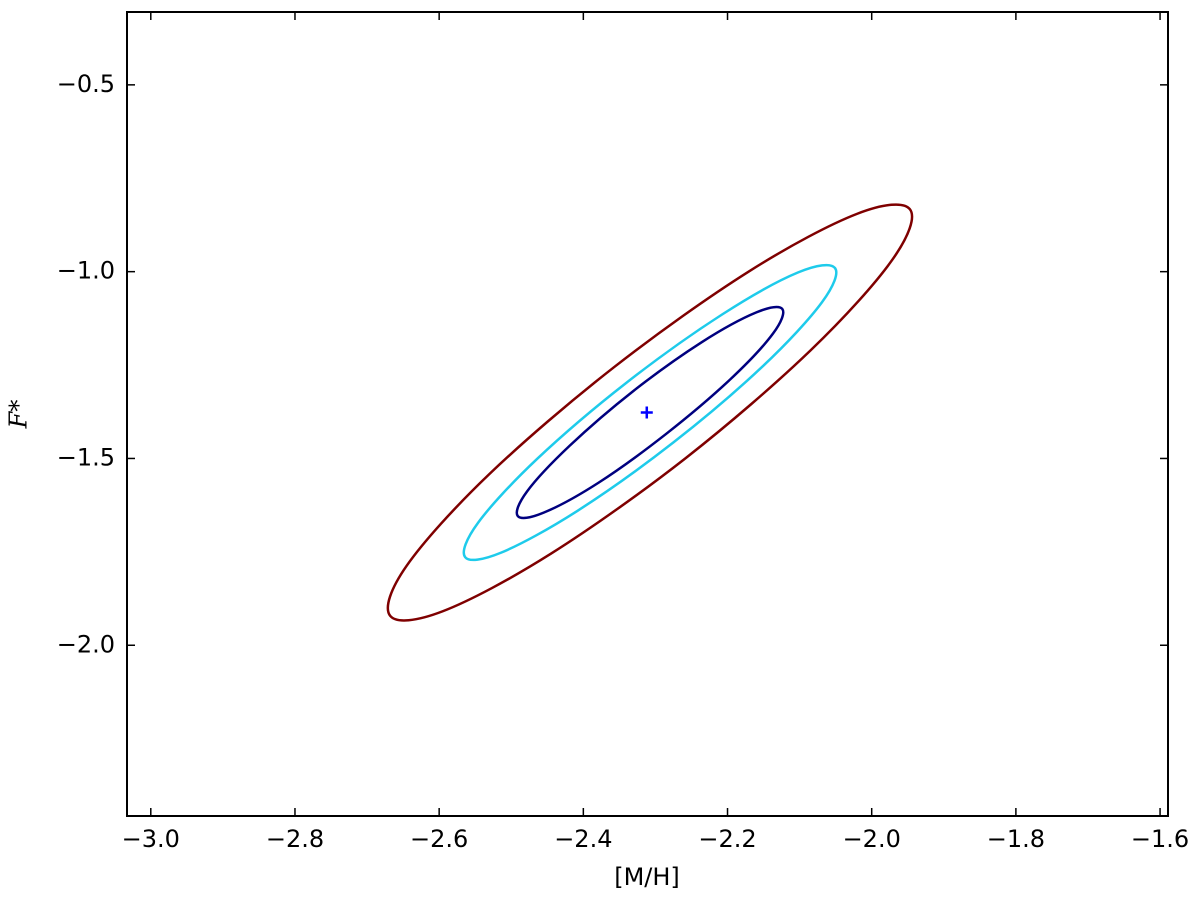 Image resolution: width=1200 pixels, height=900 pixels. I want to click on y-tick-label: −1.0, so click(86, 271).